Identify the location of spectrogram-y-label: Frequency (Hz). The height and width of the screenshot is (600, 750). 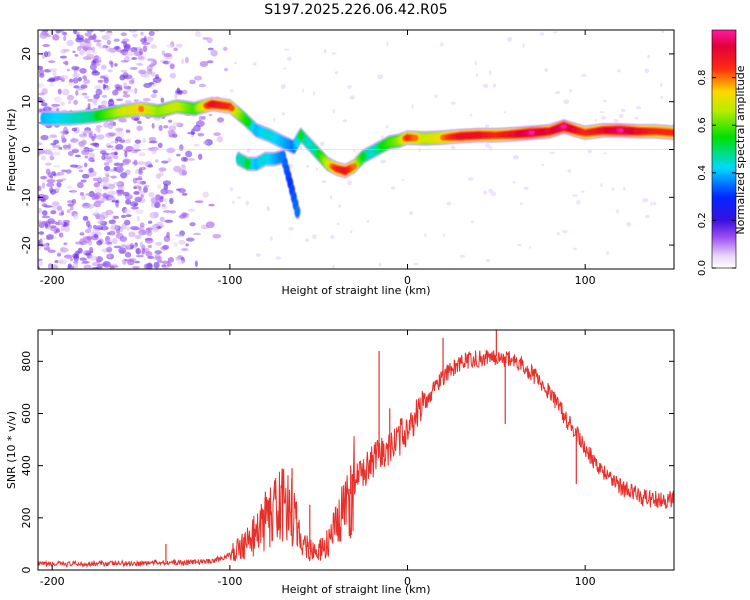
(11, 150).